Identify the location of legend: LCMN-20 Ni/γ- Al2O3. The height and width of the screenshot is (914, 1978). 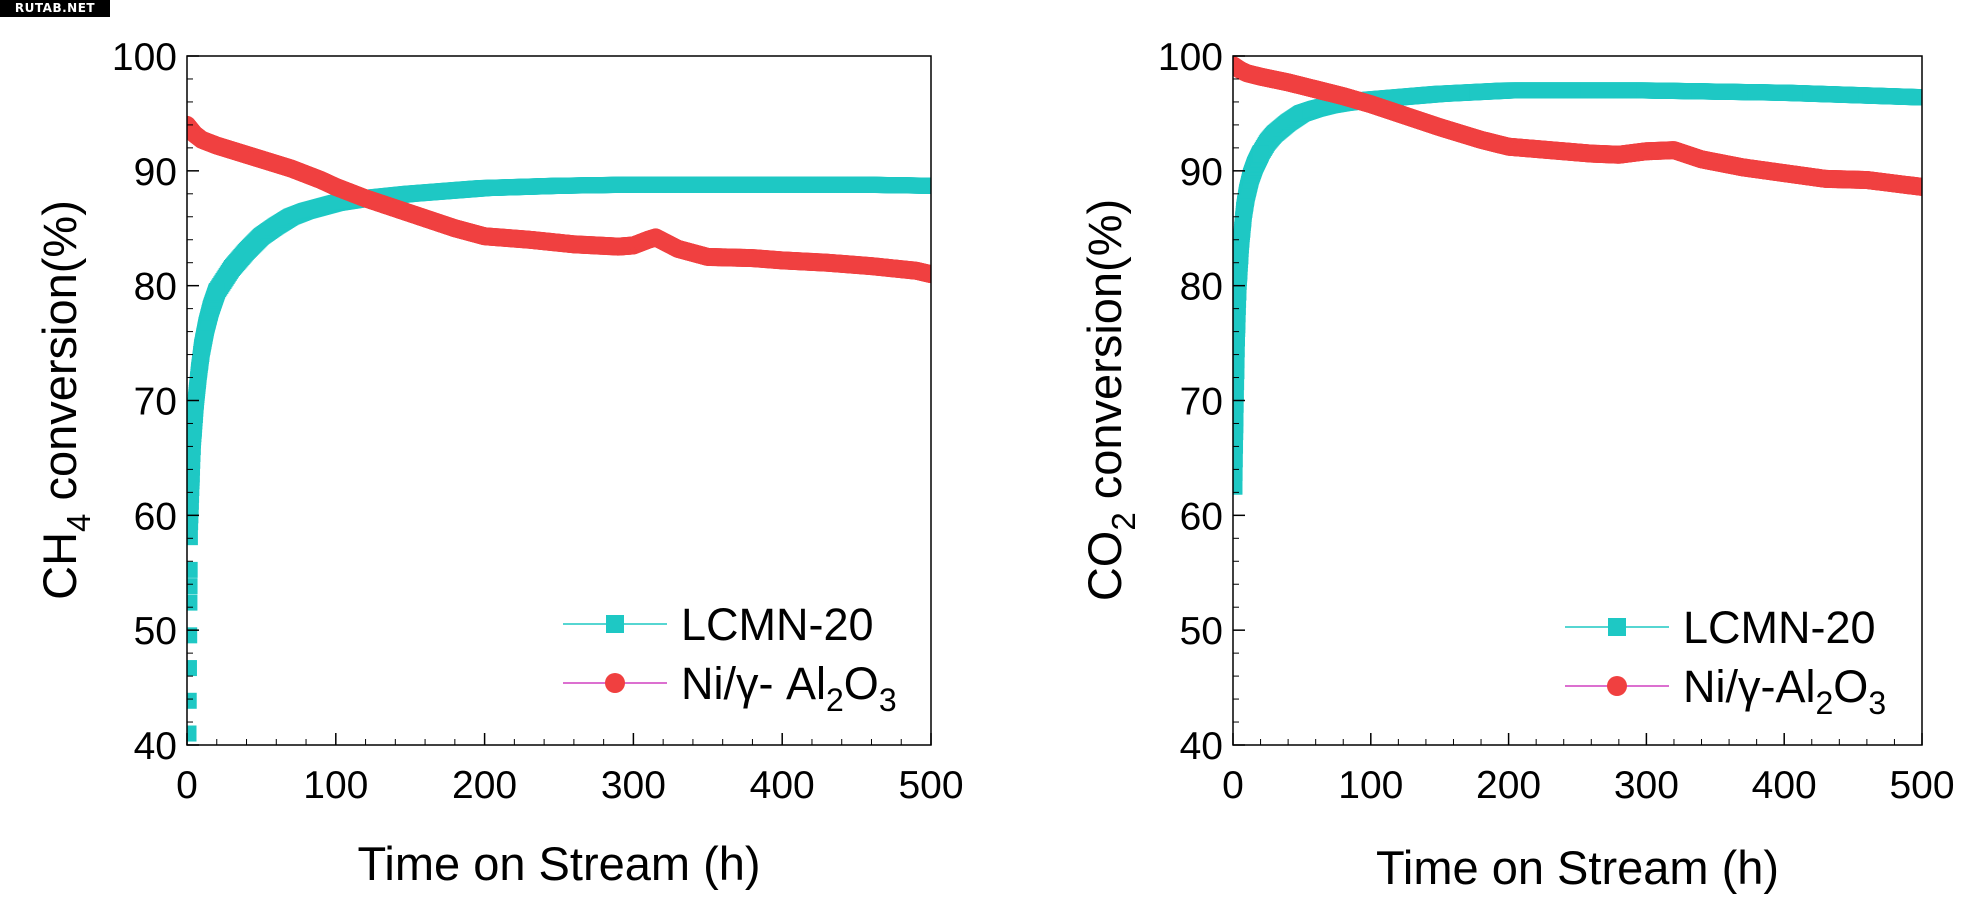
(730, 658).